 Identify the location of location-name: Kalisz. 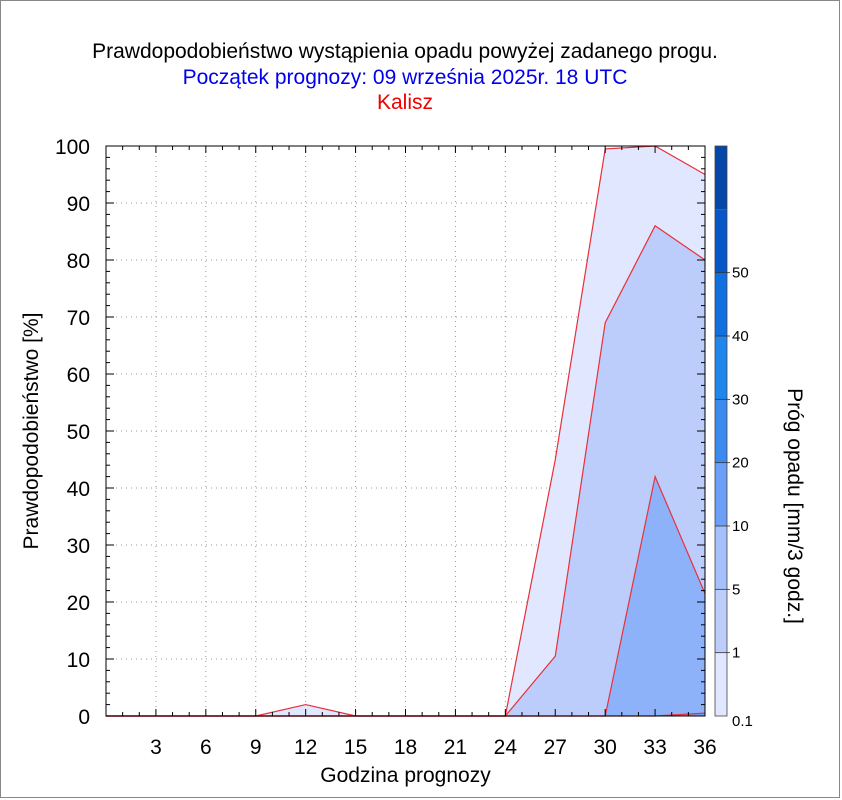
(405, 102).